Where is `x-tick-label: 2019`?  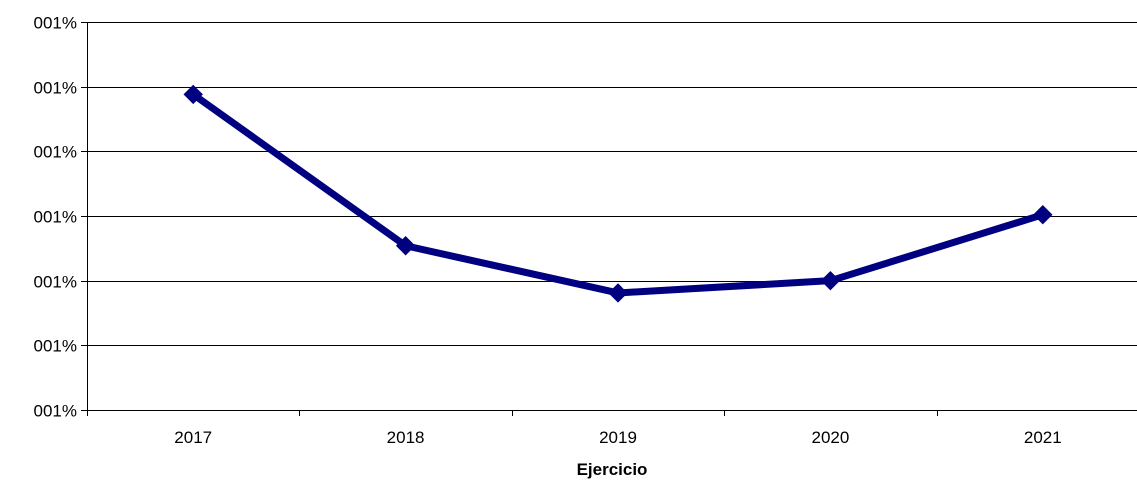 x-tick-label: 2019 is located at coordinates (618, 437).